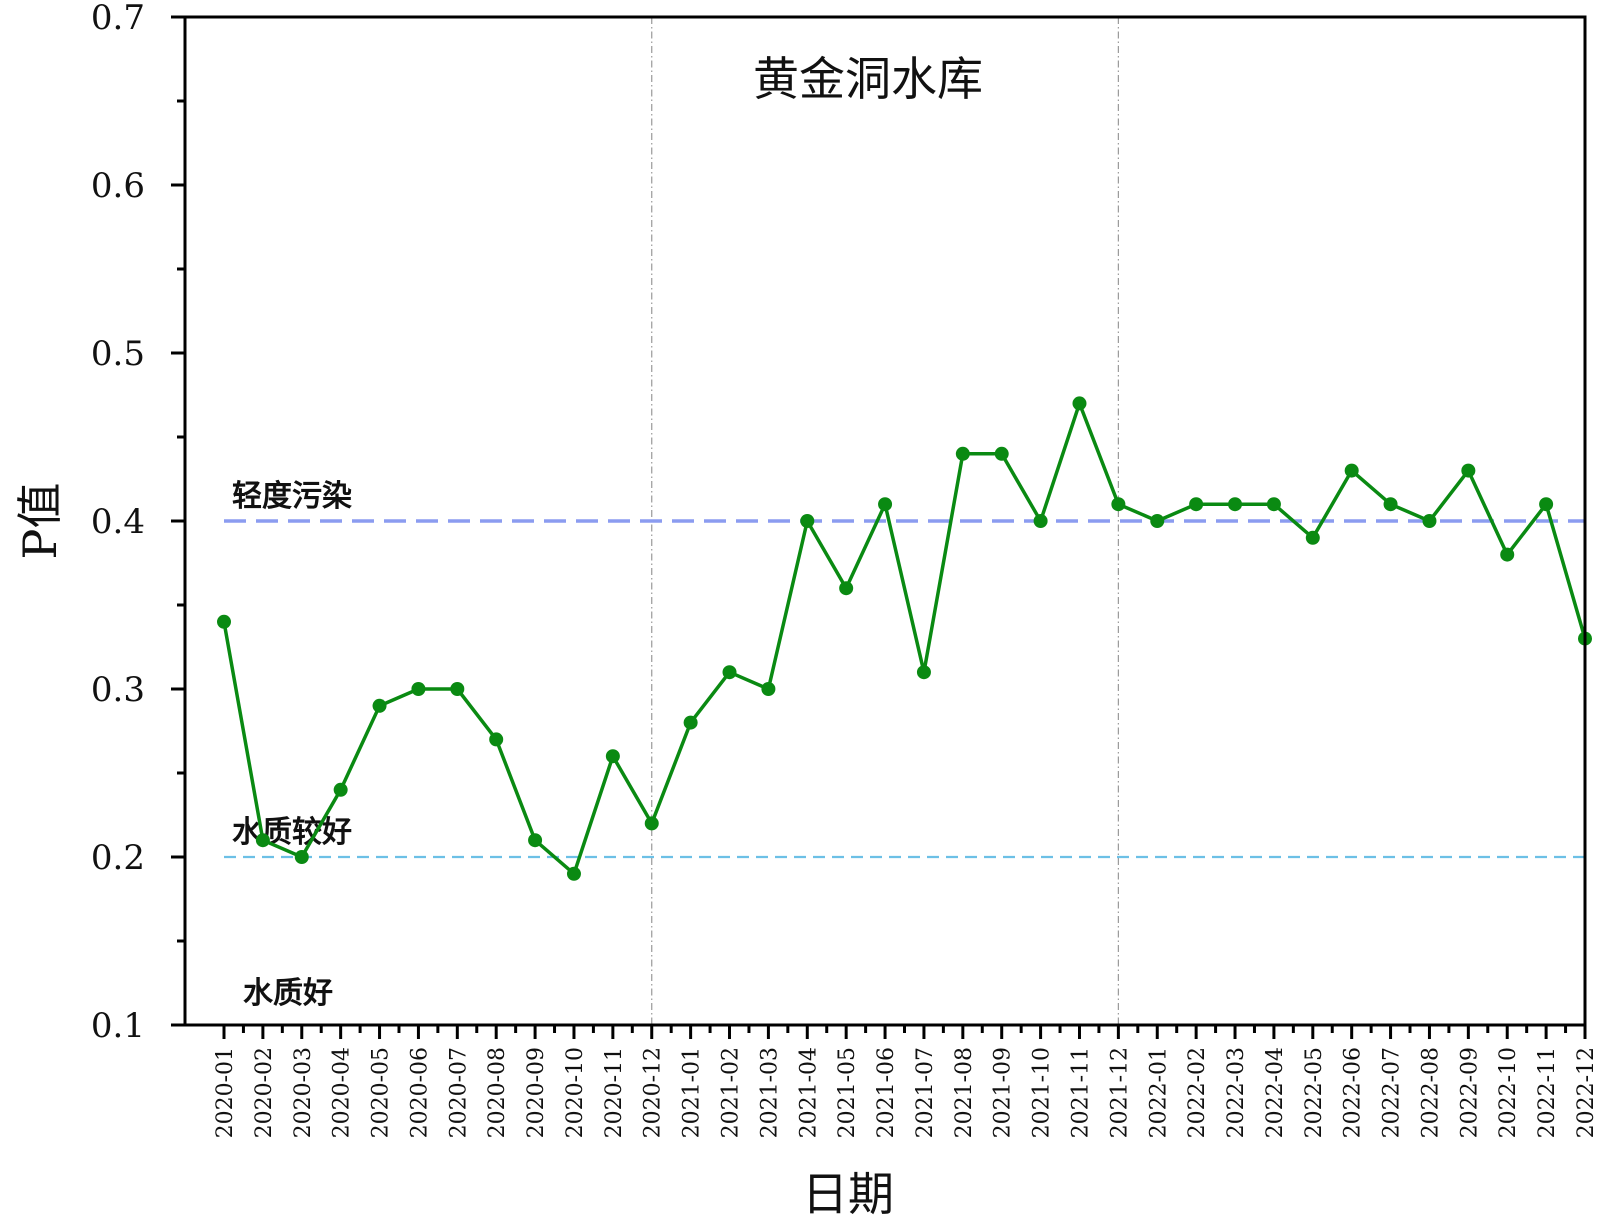 This screenshot has height=1224, width=1600. Describe the element at coordinates (1003, 1092) in the screenshot. I see `x-tick-label: 2021-09` at that location.